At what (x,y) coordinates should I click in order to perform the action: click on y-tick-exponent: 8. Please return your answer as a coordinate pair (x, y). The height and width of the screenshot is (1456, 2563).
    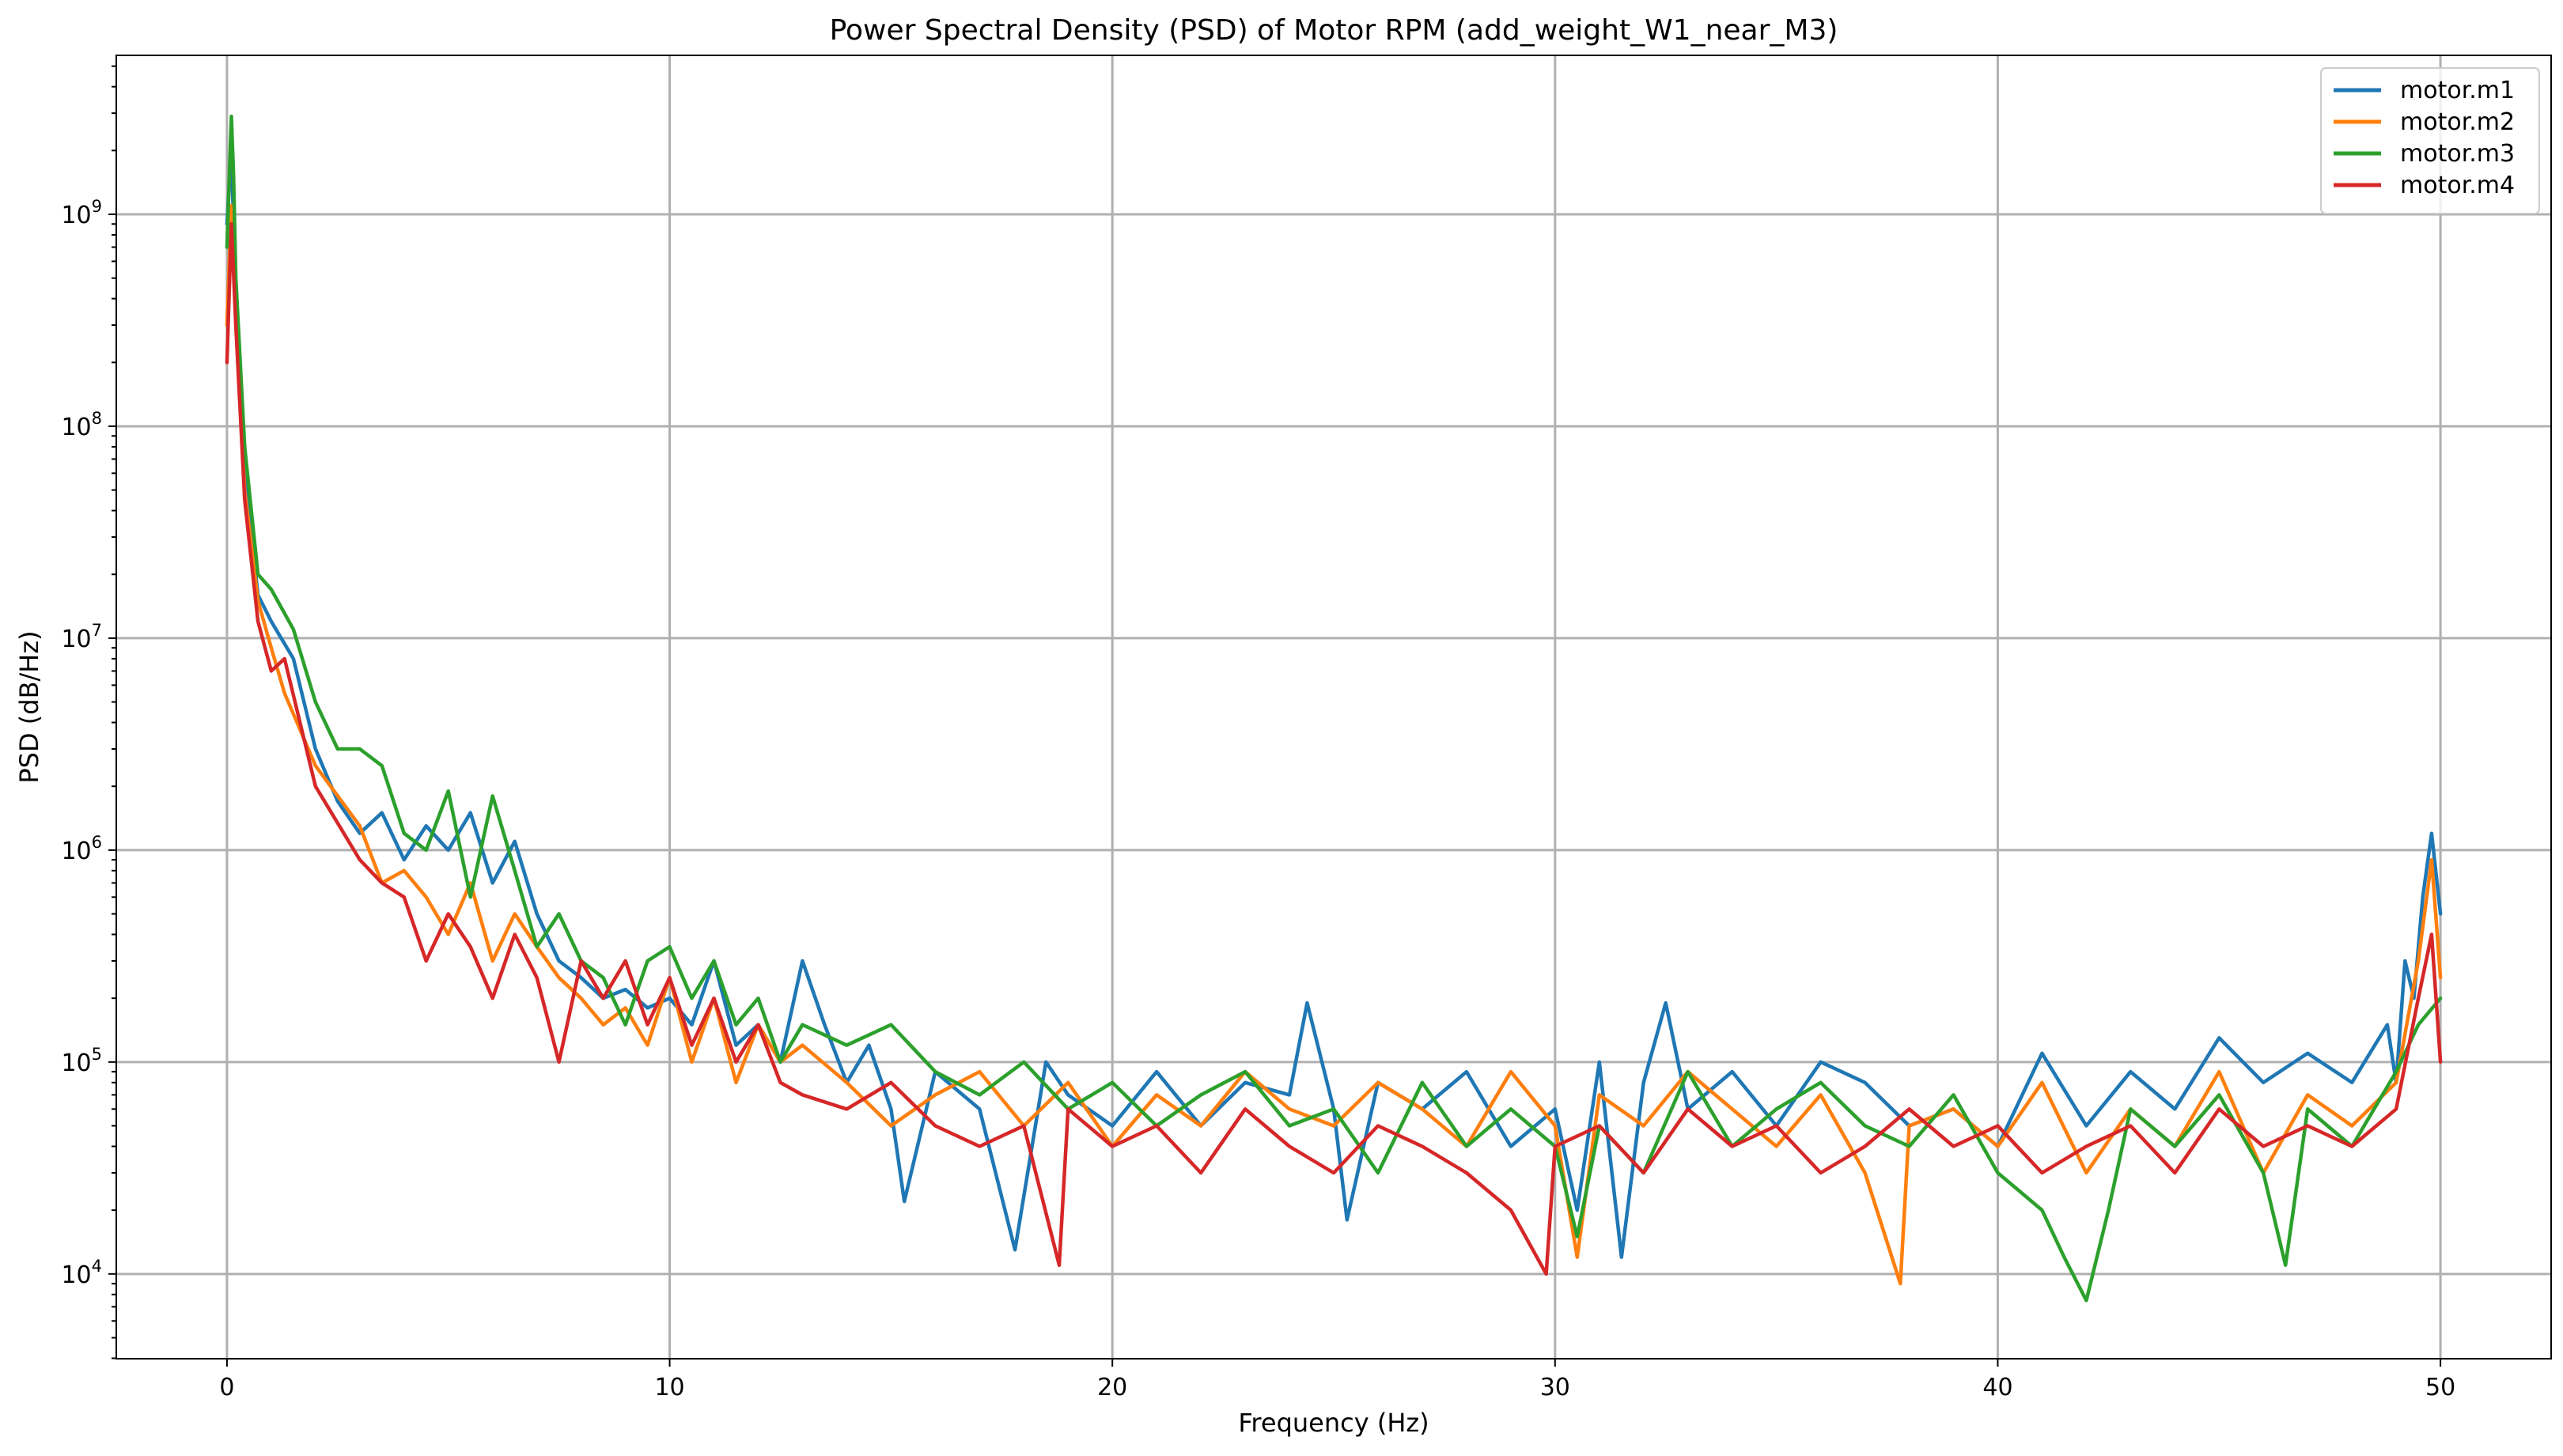
    Looking at the image, I should click on (97, 418).